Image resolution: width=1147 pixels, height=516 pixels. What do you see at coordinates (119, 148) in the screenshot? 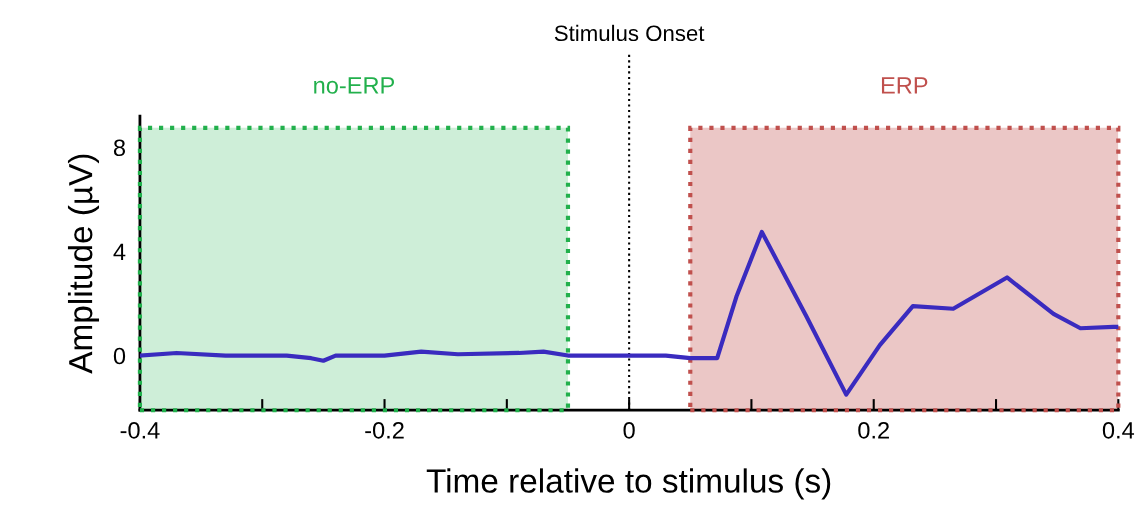
I see `y-tick-label: 8` at bounding box center [119, 148].